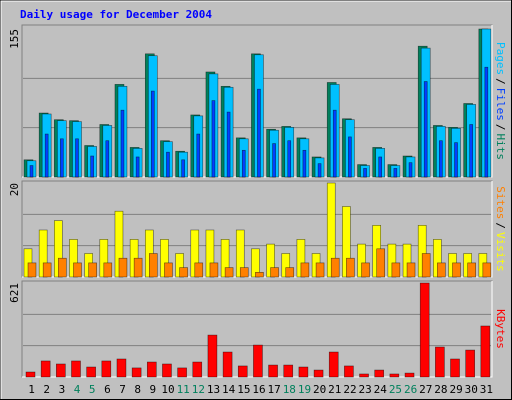 The width and height of the screenshot is (512, 400). I want to click on x-tick-label: 29, so click(455, 389).